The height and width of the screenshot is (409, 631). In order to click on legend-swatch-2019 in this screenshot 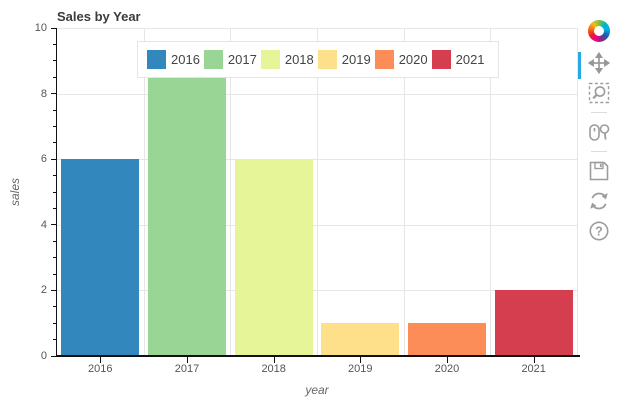, I will do `click(327, 59)`.